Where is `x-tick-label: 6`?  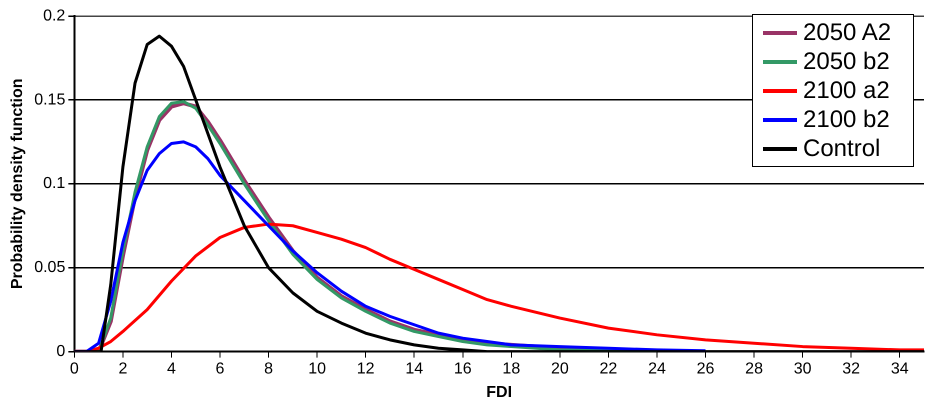
x-tick-label: 6 is located at coordinates (220, 369).